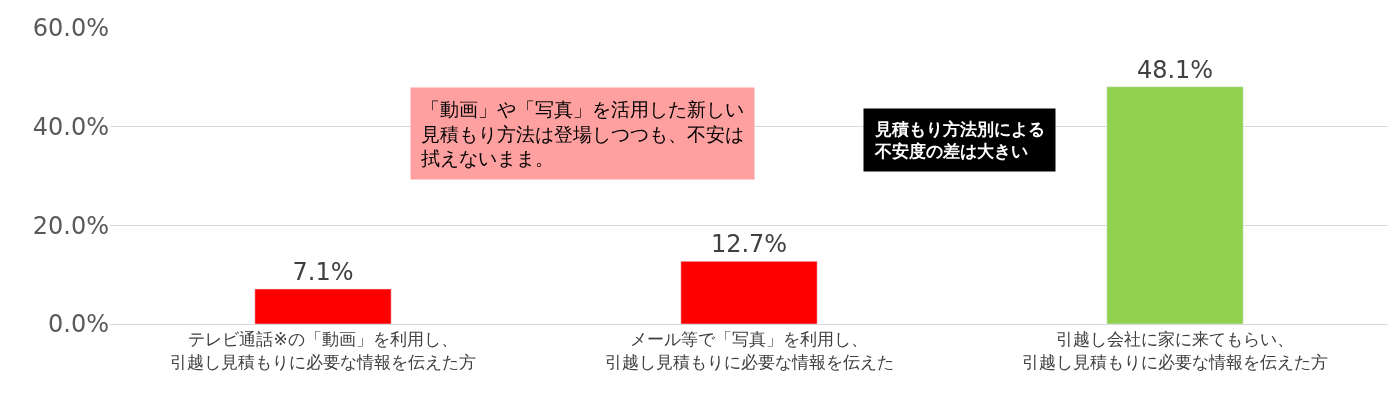 The image size is (1398, 414). What do you see at coordinates (1175, 350) in the screenshot?
I see `x-tick-label: 引越し会社に家に来てもらい、引越し見積もりに必要な情報を伝えた方` at bounding box center [1175, 350].